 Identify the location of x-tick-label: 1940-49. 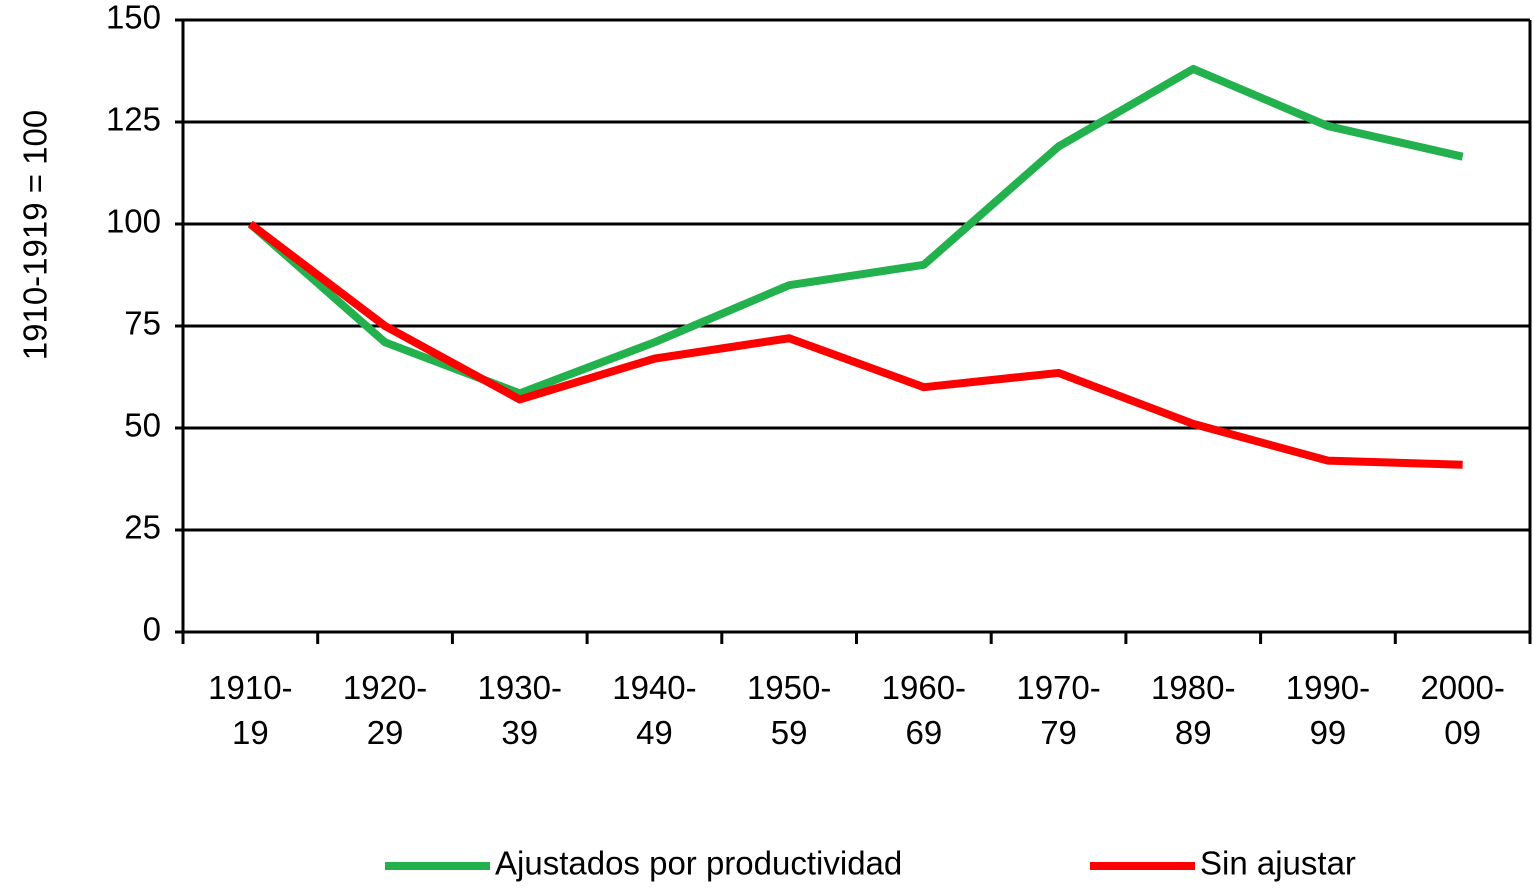
(654, 710).